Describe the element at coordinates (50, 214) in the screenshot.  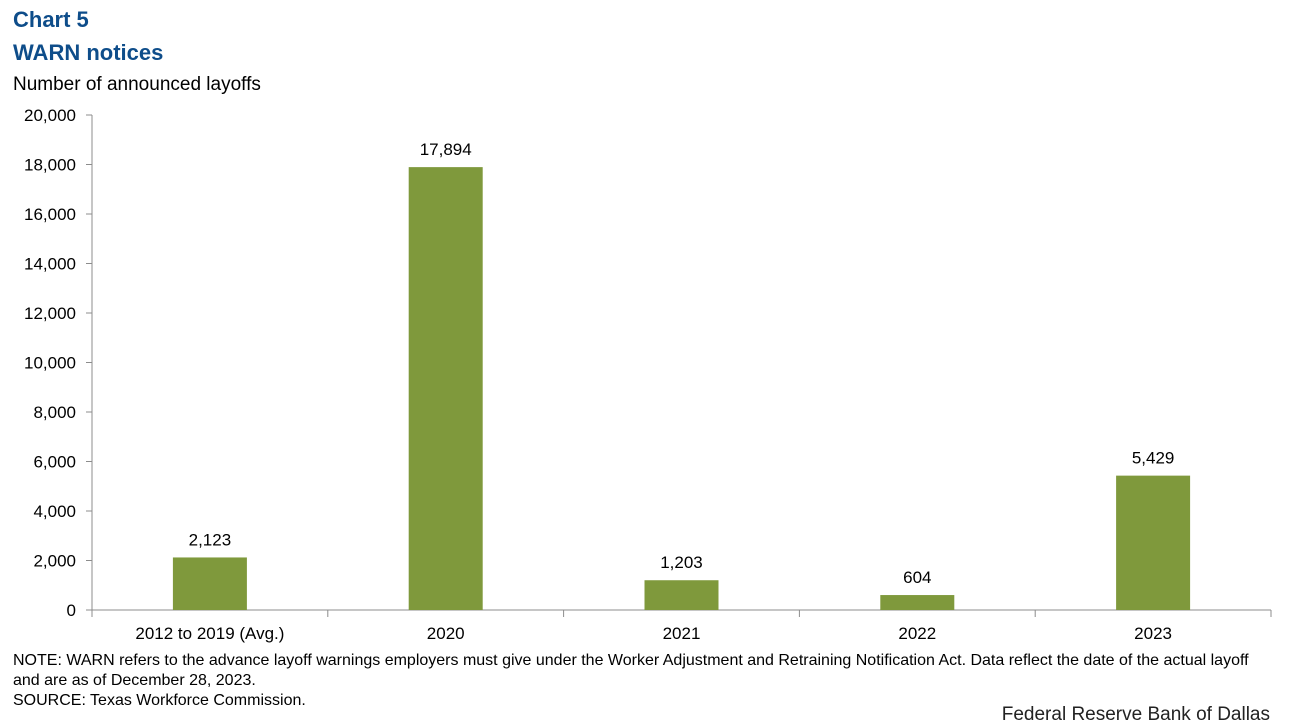
I see `y-tick-label: 16,000` at that location.